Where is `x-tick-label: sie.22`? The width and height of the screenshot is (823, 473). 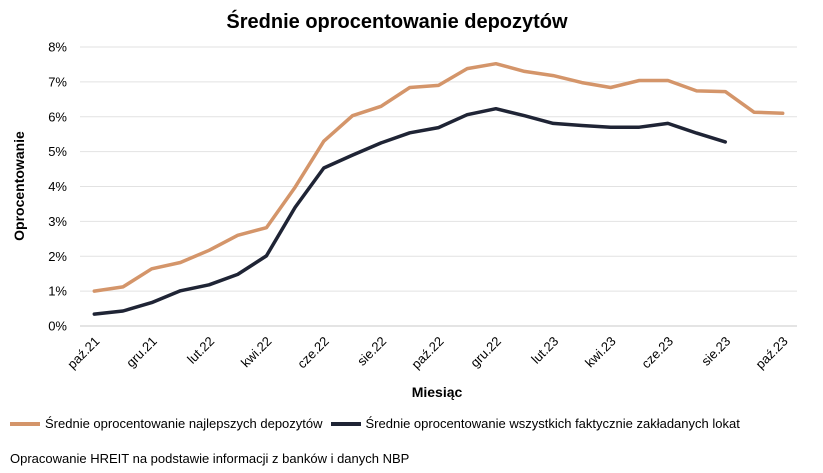
x-tick-label: sie.22 is located at coordinates (371, 351).